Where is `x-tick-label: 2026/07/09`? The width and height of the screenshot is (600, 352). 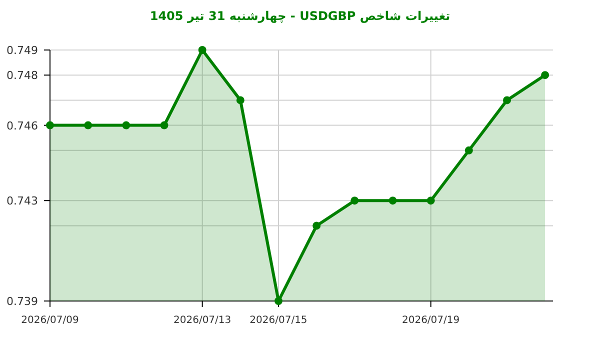 x-tick-label: 2026/07/09 is located at coordinates (50, 320).